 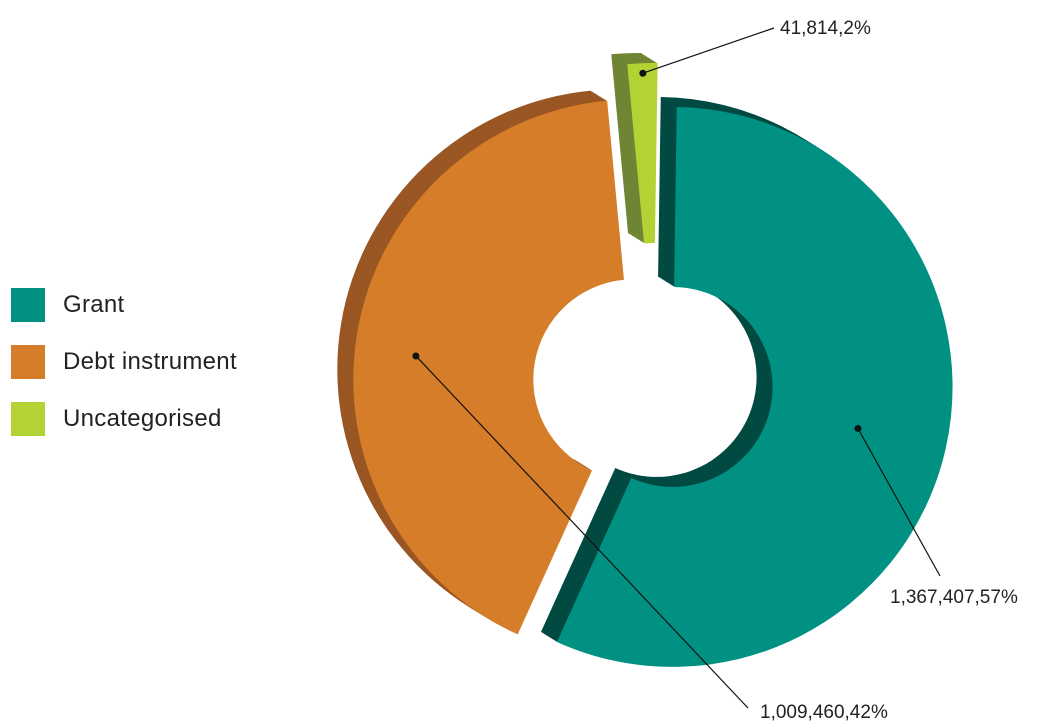 I want to click on leader-dot-grant, so click(x=858, y=428).